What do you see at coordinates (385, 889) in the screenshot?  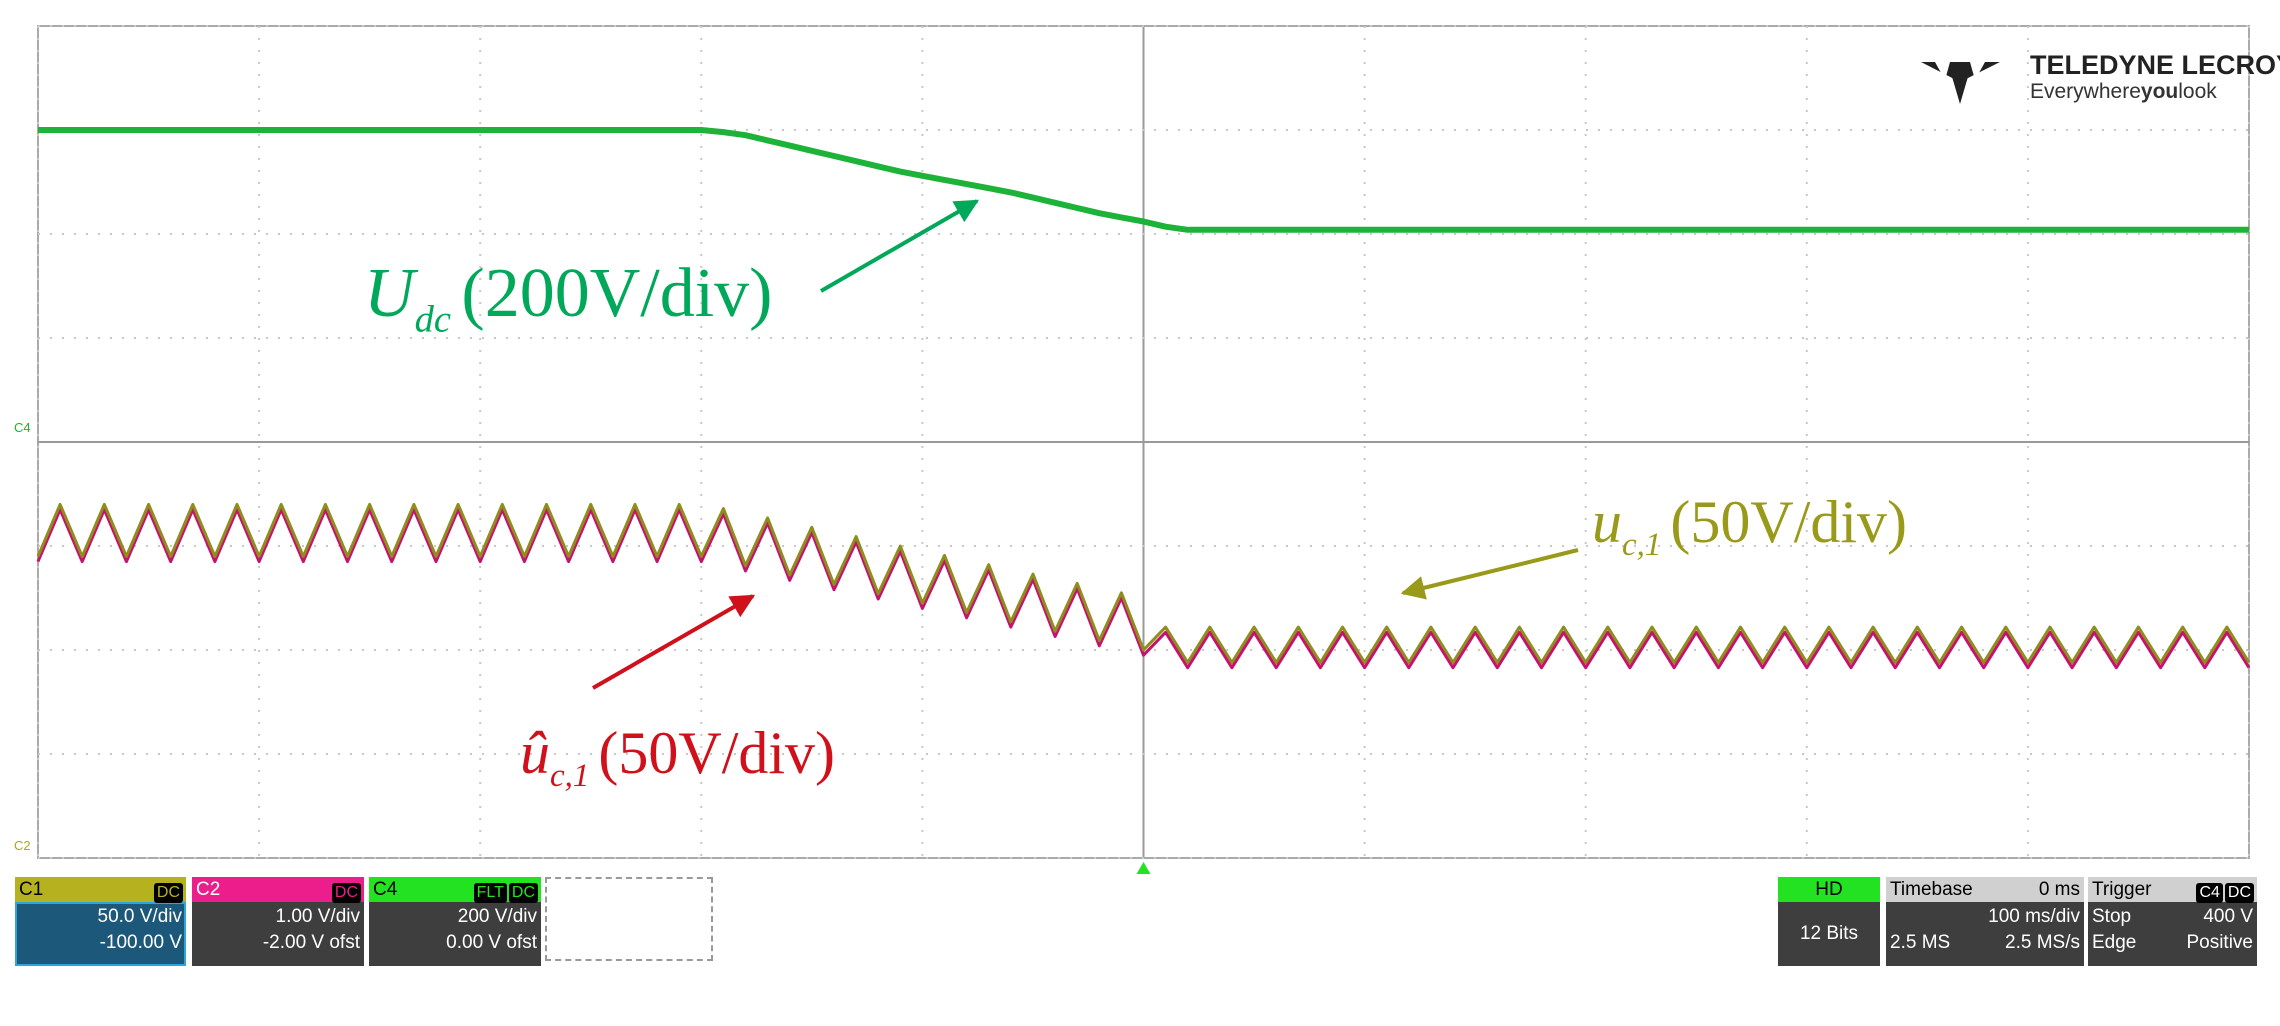 I see `channel-label: C4` at bounding box center [385, 889].